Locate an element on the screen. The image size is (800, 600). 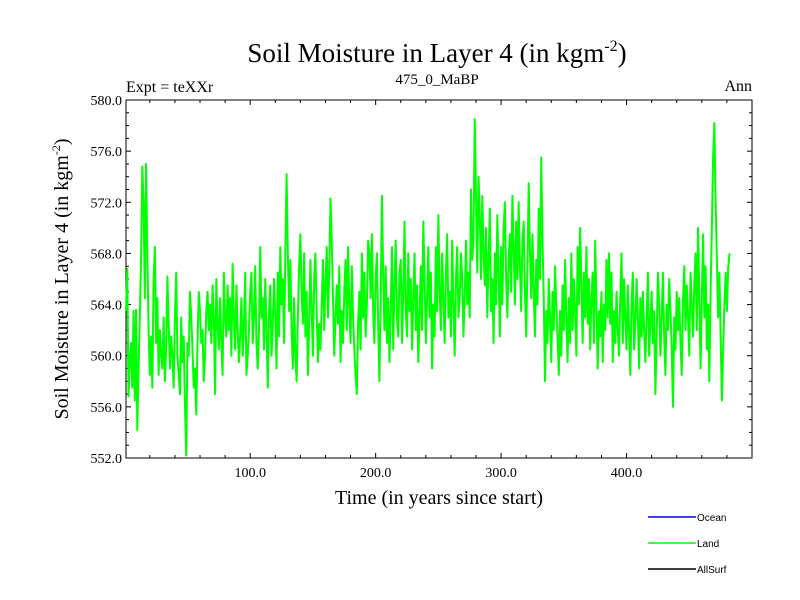
legend-label-allsurf: AllSurf is located at coordinates (712, 570).